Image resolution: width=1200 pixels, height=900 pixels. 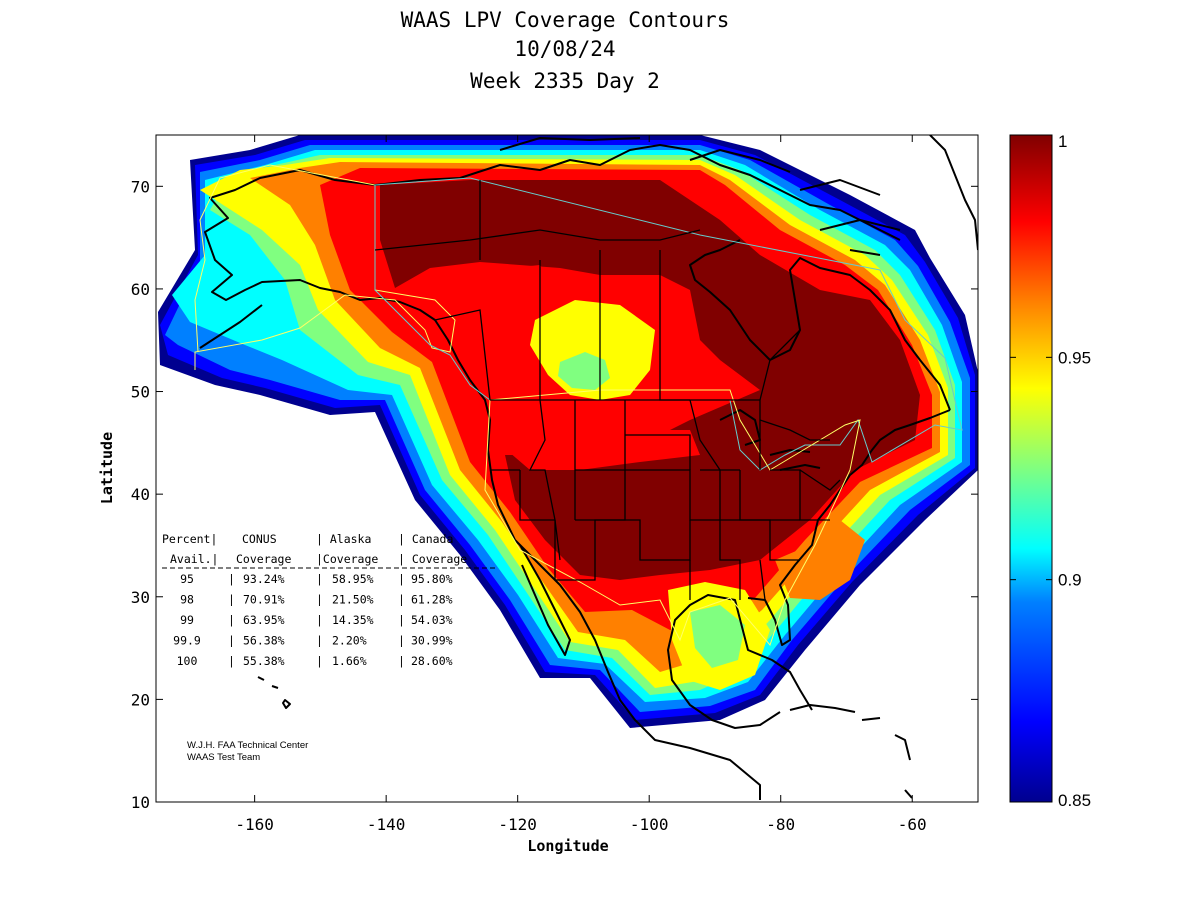 I want to click on cell-percent: 100, so click(x=187, y=661).